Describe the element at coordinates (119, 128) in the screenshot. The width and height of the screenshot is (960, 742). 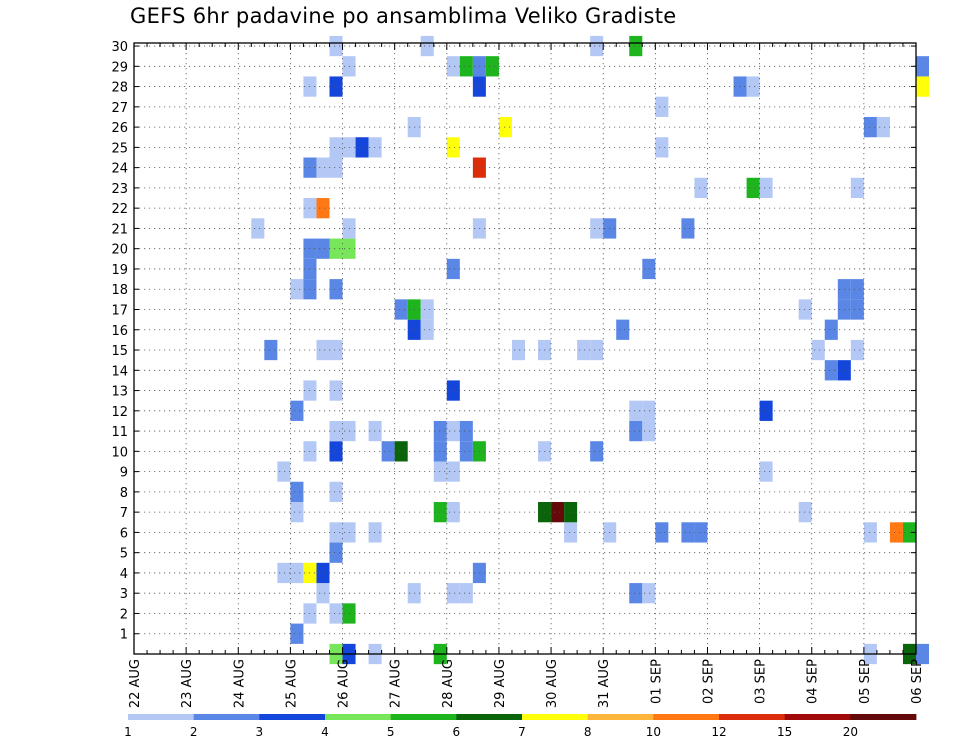
I see `y-tick-label: 26` at that location.